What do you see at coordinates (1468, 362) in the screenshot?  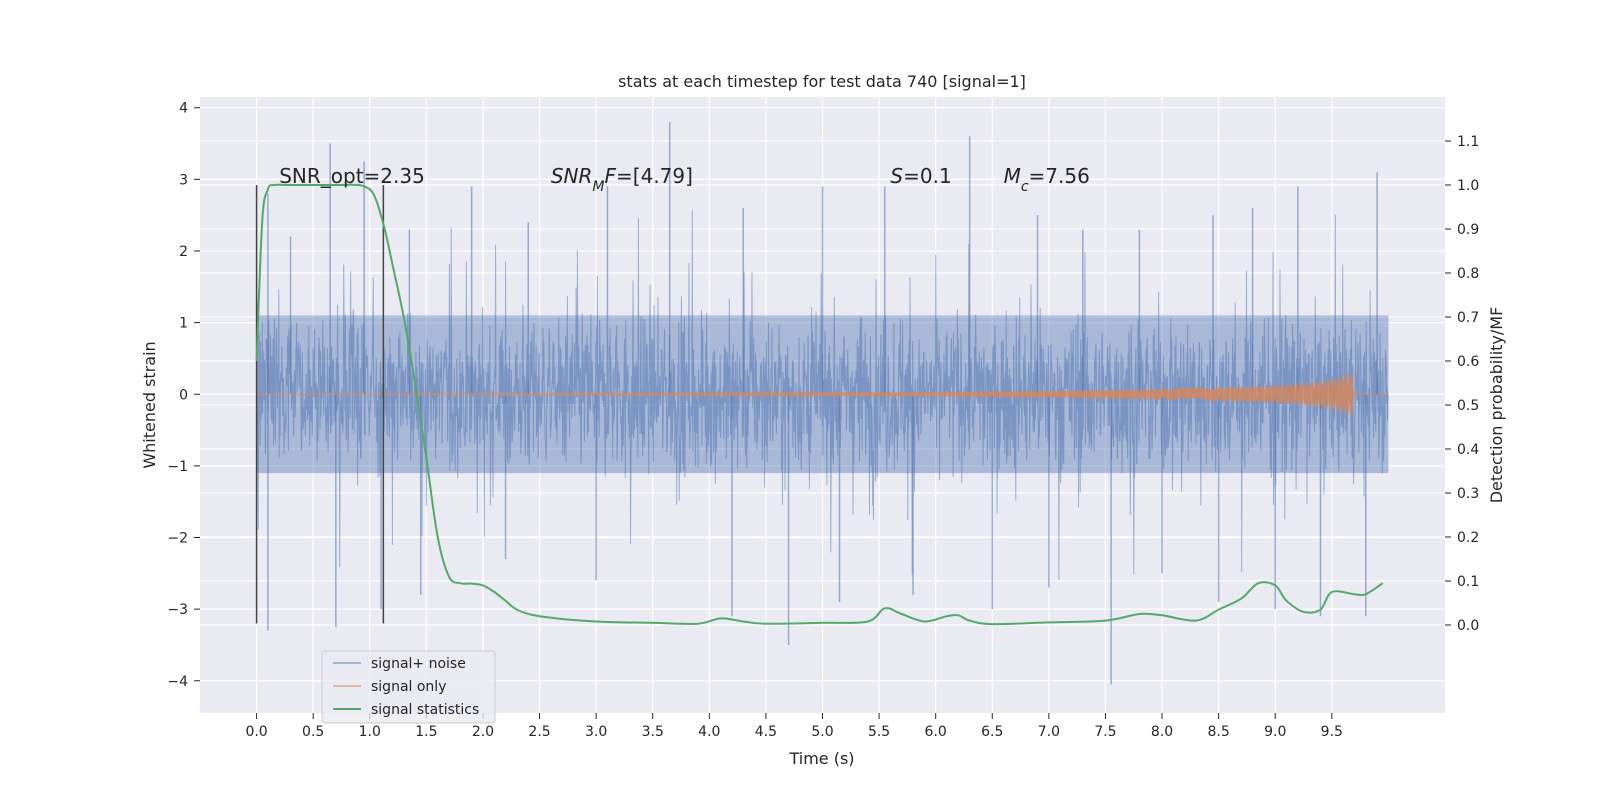 I see `y-tick-label-right: 0.6` at bounding box center [1468, 362].